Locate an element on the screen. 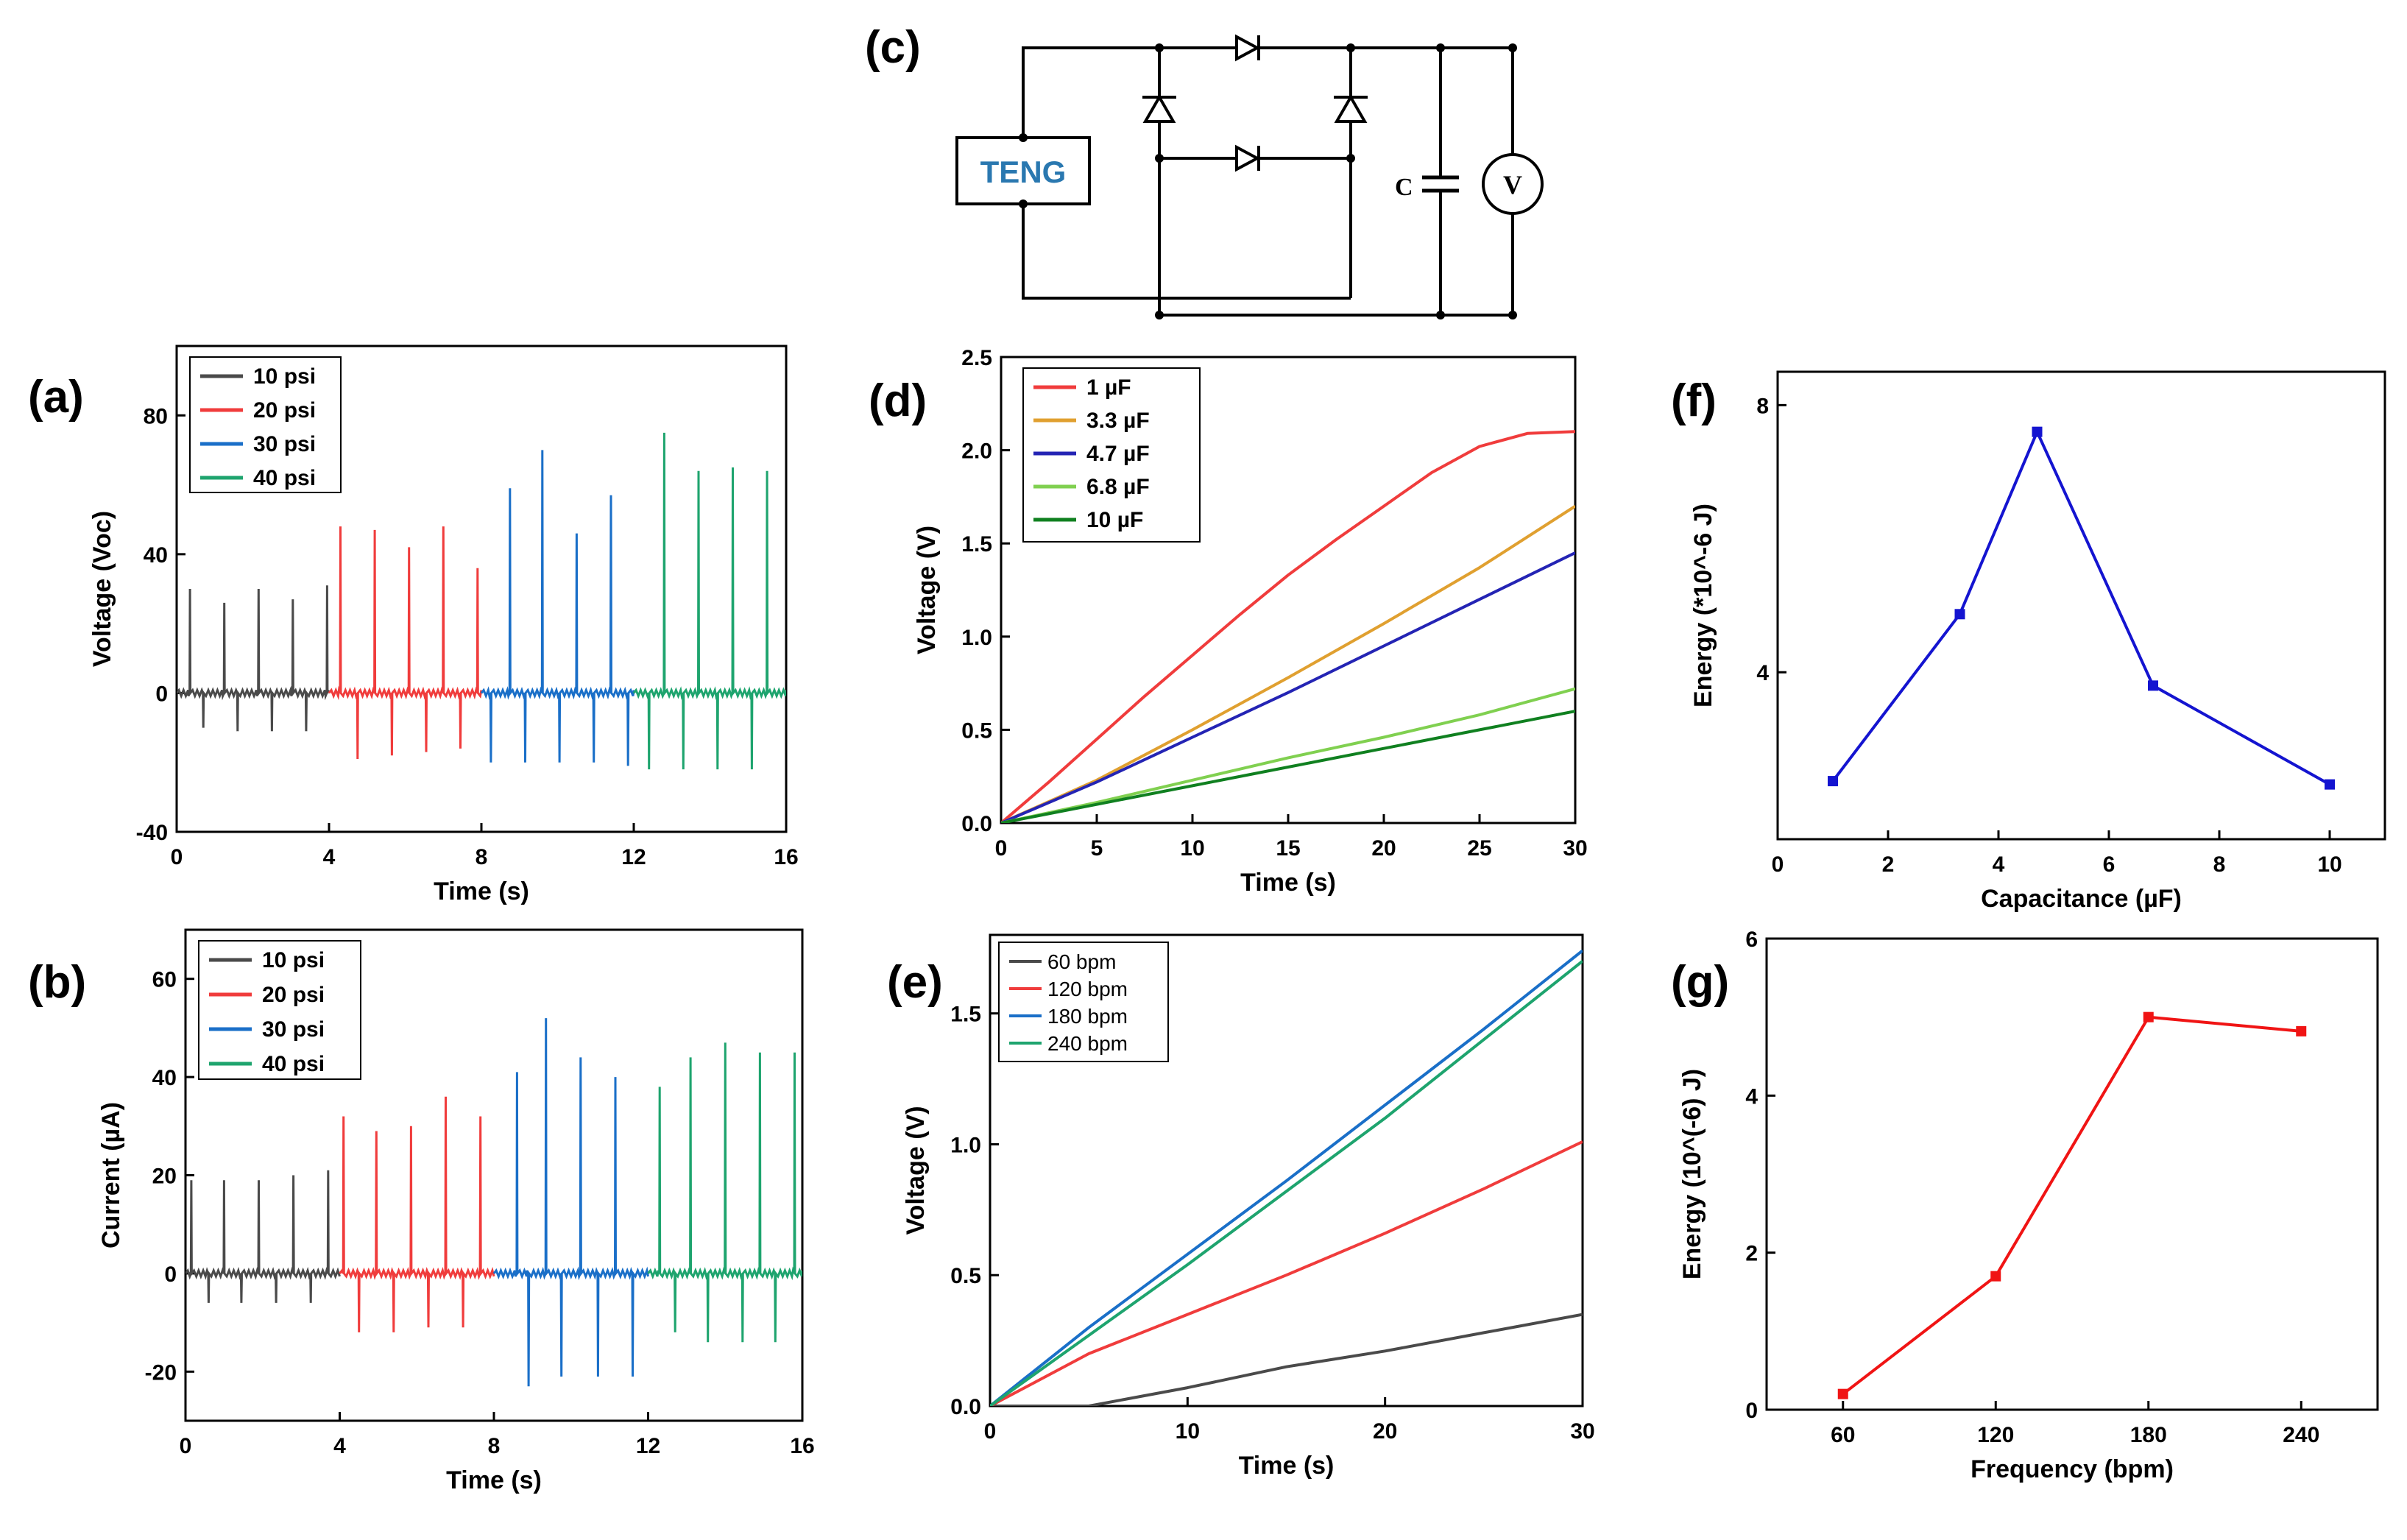 This screenshot has width=2407, height=1540. y-tick-label: -40 is located at coordinates (152, 833).